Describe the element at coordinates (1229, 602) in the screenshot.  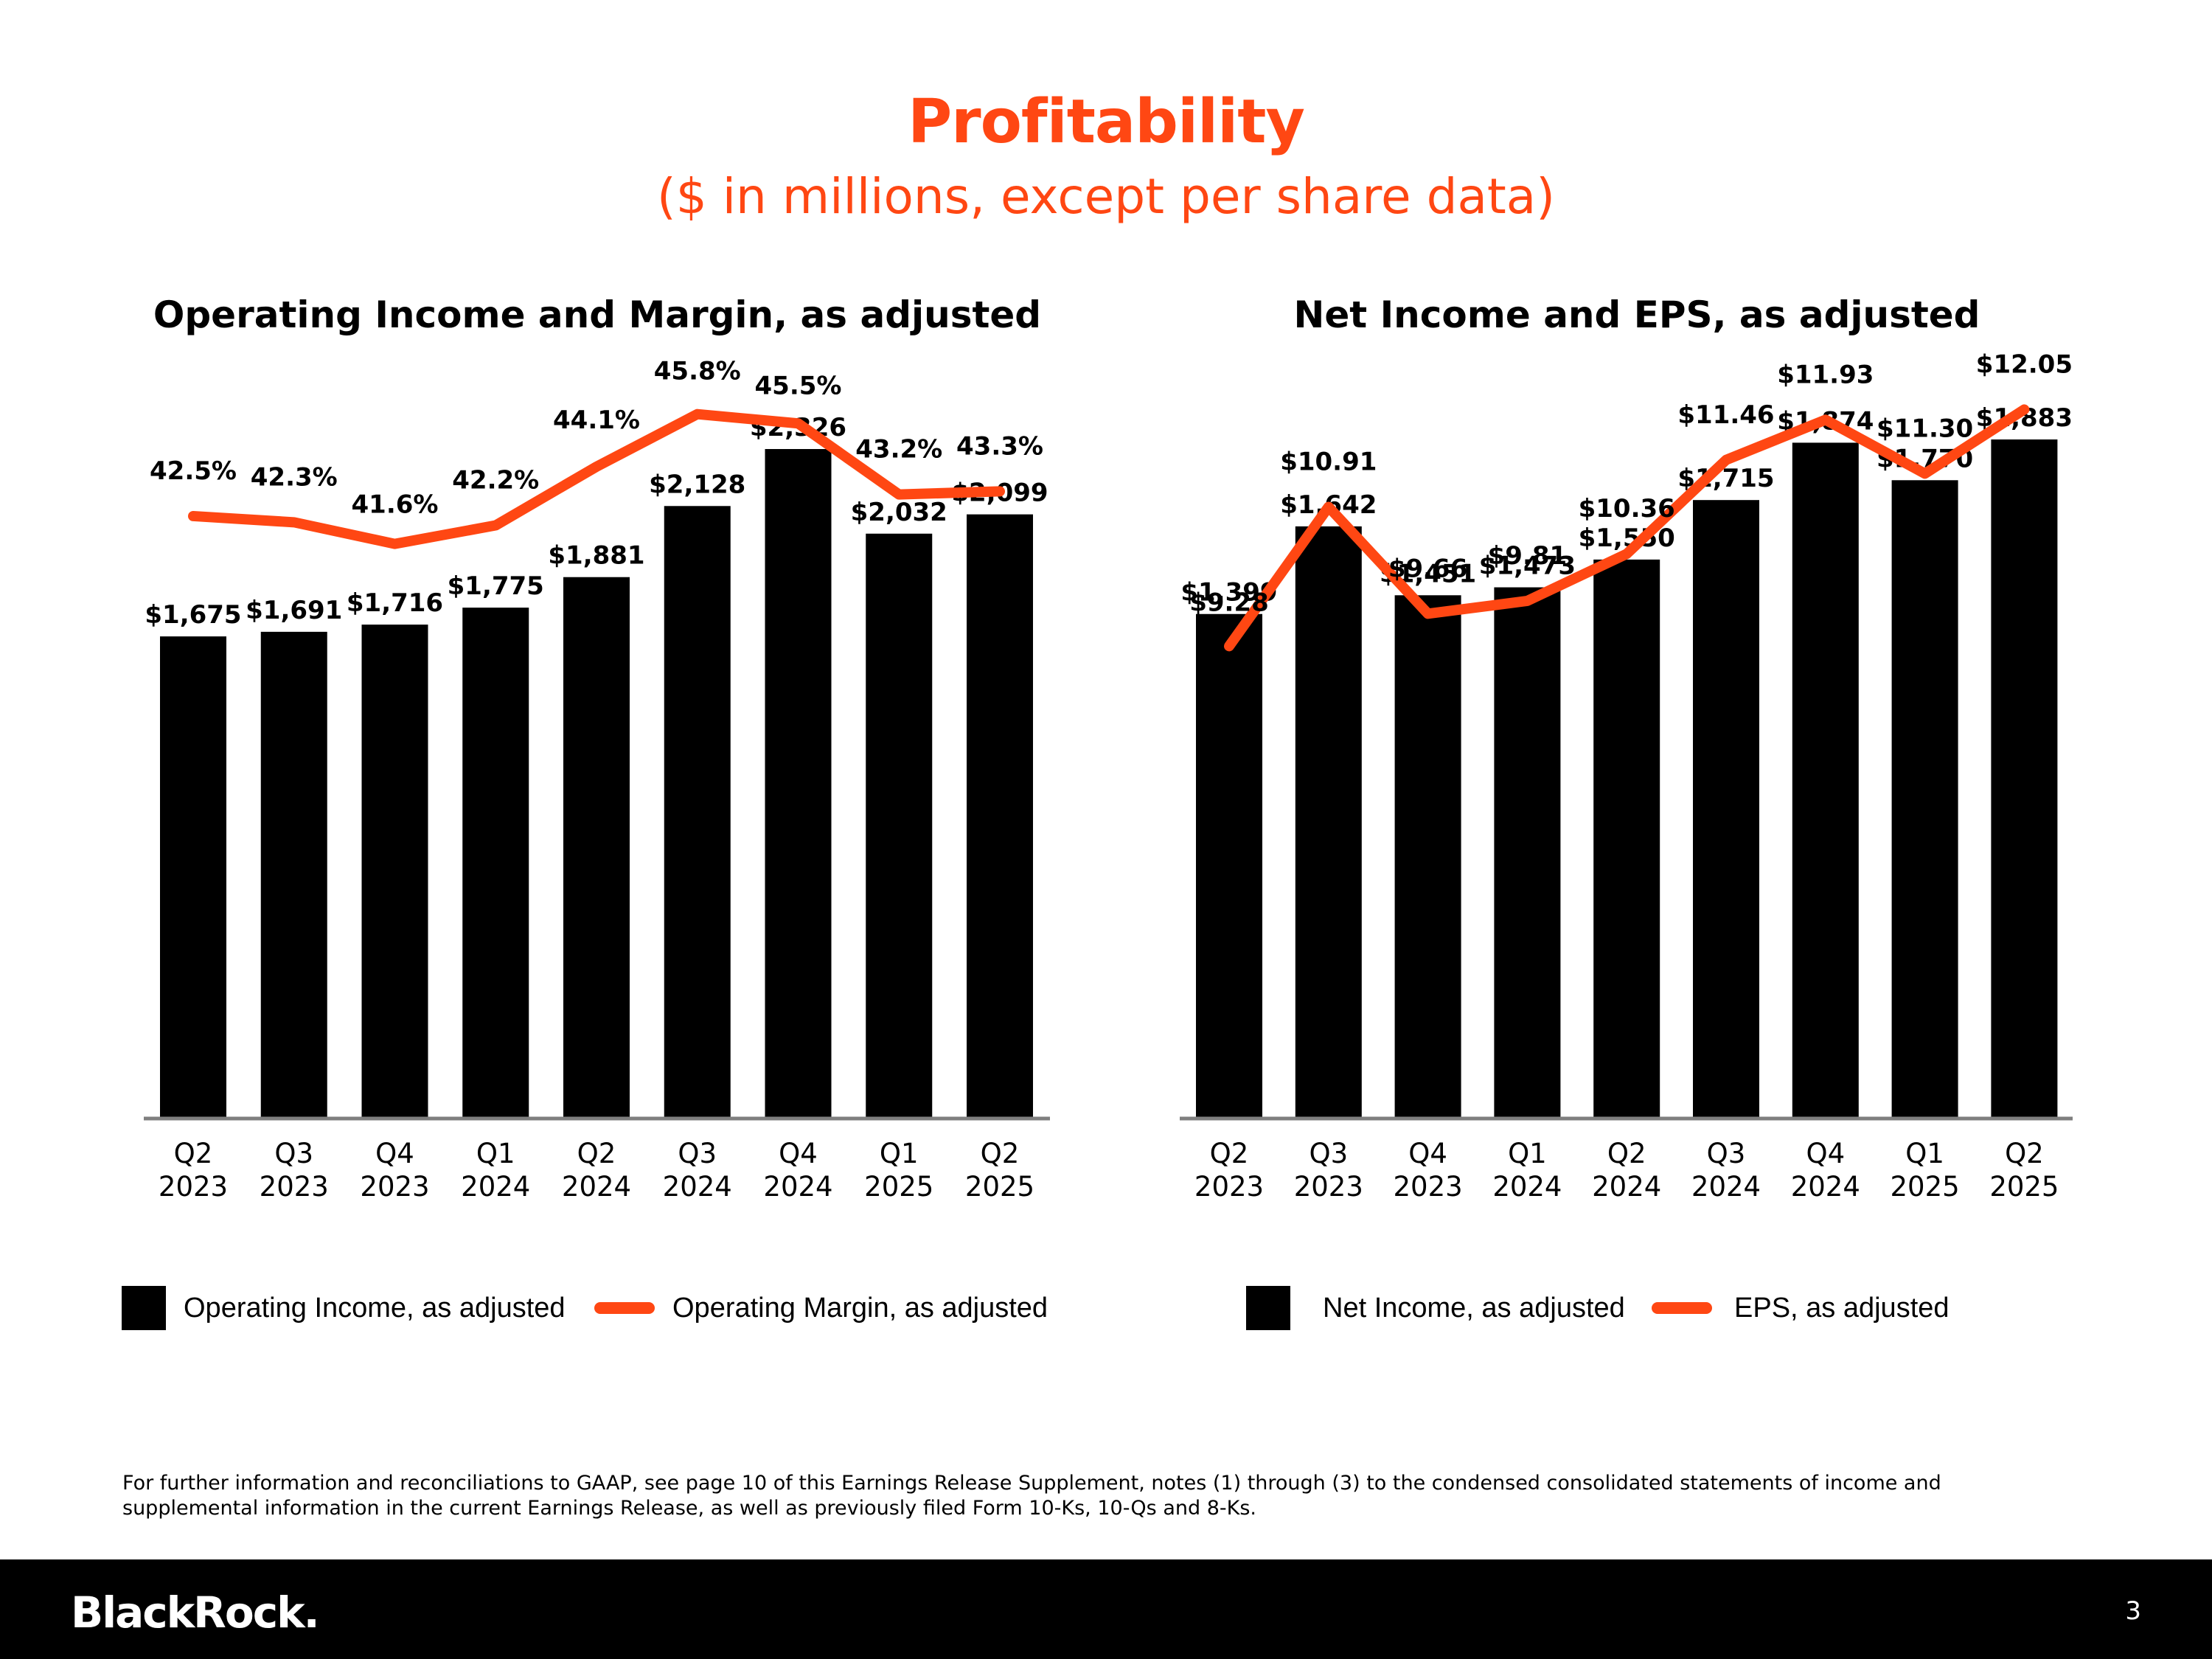
I see `line-value-label: $9.28` at that location.